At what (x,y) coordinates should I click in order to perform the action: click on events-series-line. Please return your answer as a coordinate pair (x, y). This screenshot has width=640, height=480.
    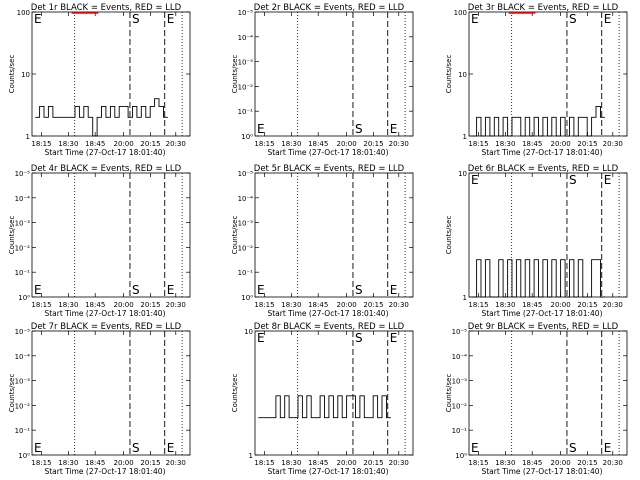
    Looking at the image, I should click on (101, 117).